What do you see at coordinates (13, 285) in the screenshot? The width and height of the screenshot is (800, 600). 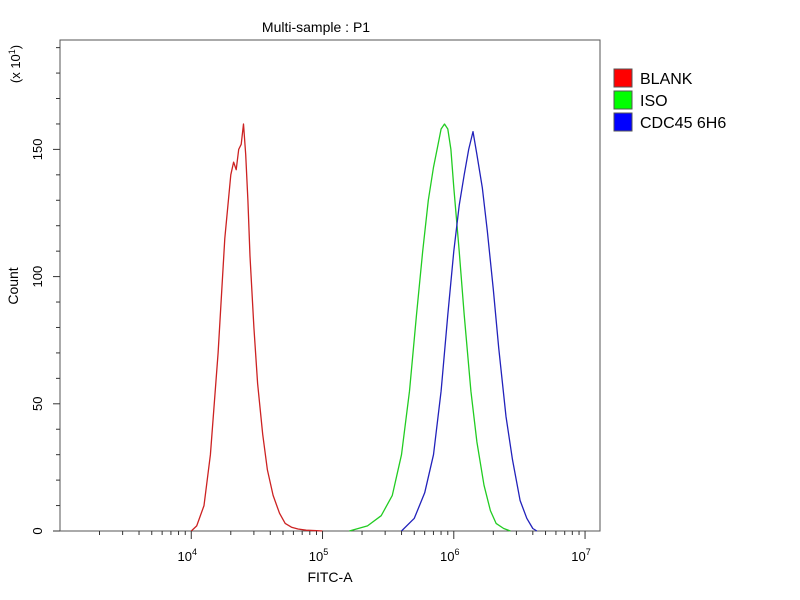 I see `y-axis-label: Count` at bounding box center [13, 285].